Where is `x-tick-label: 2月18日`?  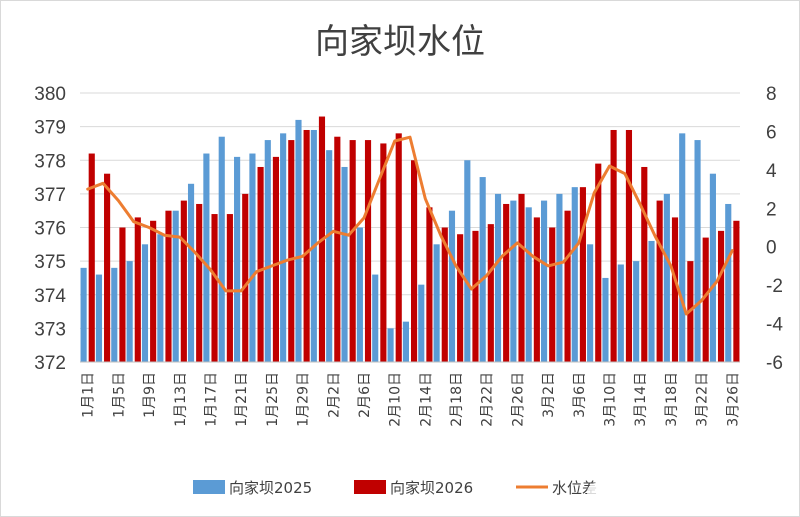
x-tick-label: 2月18日 is located at coordinates (457, 399).